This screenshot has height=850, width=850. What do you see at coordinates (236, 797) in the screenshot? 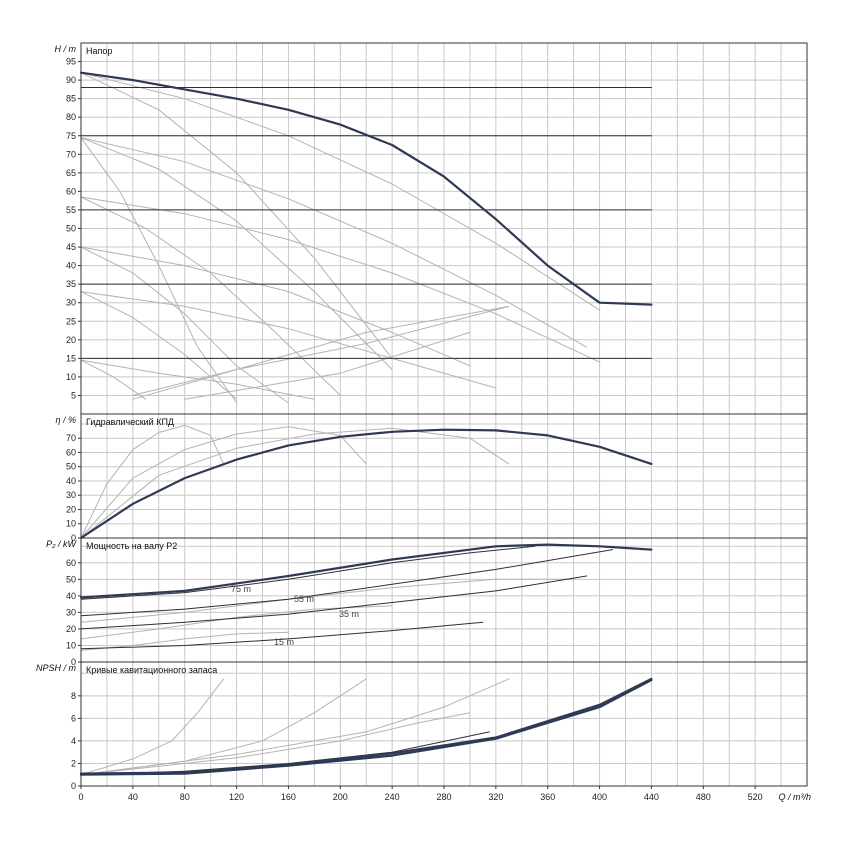
I see `x-tick-label: 120` at bounding box center [236, 797].